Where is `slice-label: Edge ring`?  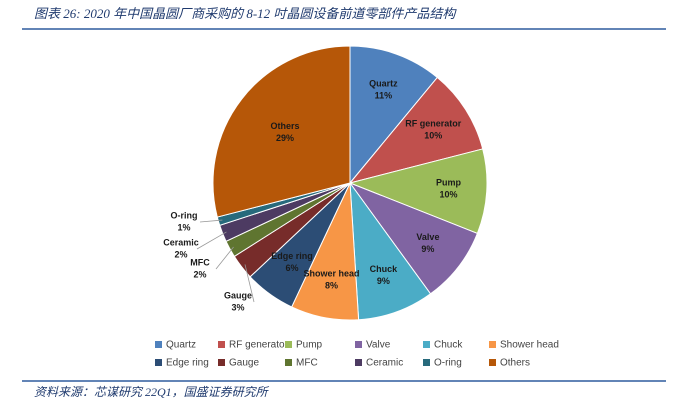 slice-label: Edge ring is located at coordinates (292, 256).